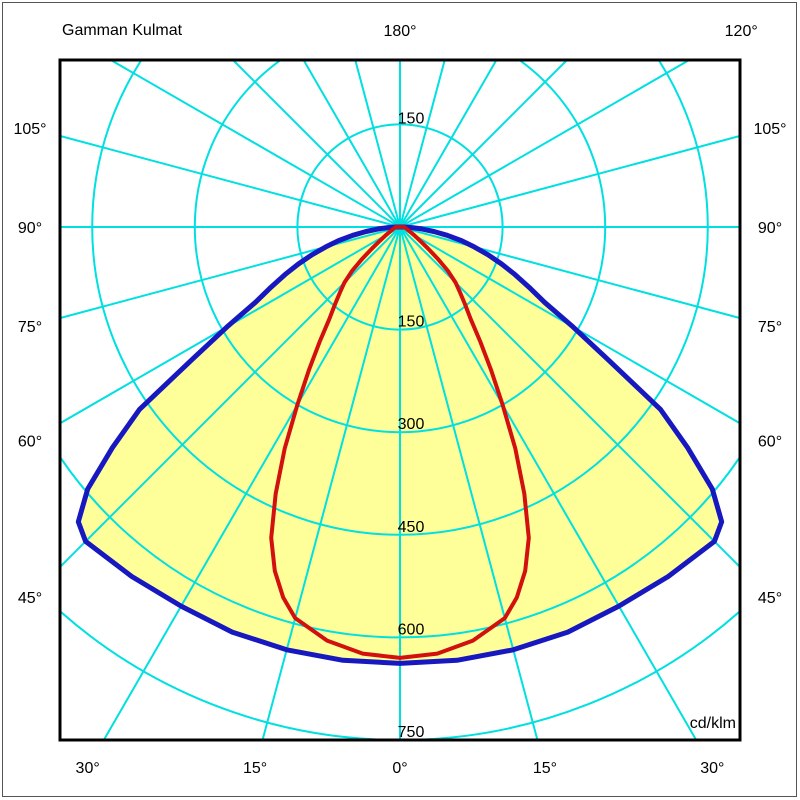 This screenshot has height=800, width=800. Describe the element at coordinates (30, 228) in the screenshot. I see `gamma-label-left: 90°` at that location.